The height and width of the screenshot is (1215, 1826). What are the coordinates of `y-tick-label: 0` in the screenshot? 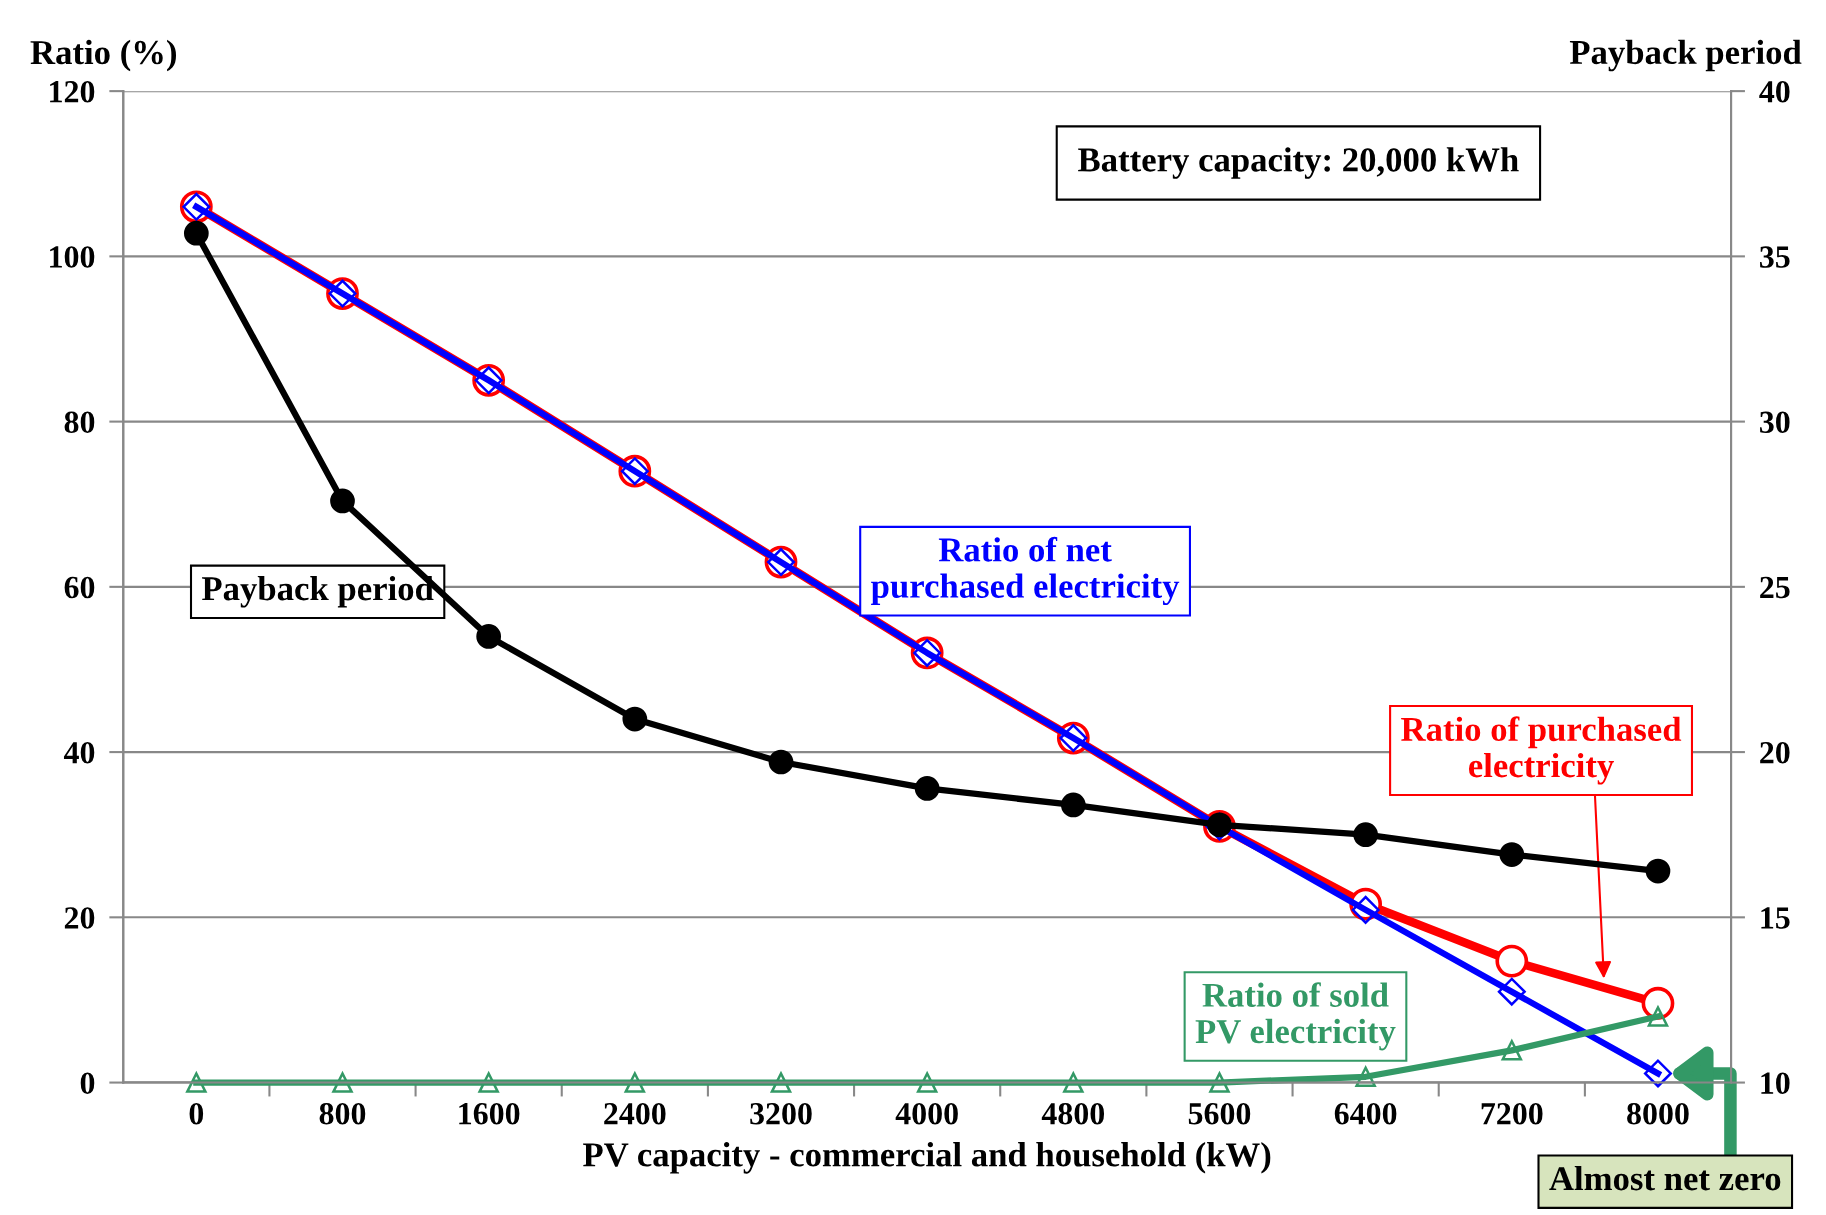 It's located at (87, 1083).